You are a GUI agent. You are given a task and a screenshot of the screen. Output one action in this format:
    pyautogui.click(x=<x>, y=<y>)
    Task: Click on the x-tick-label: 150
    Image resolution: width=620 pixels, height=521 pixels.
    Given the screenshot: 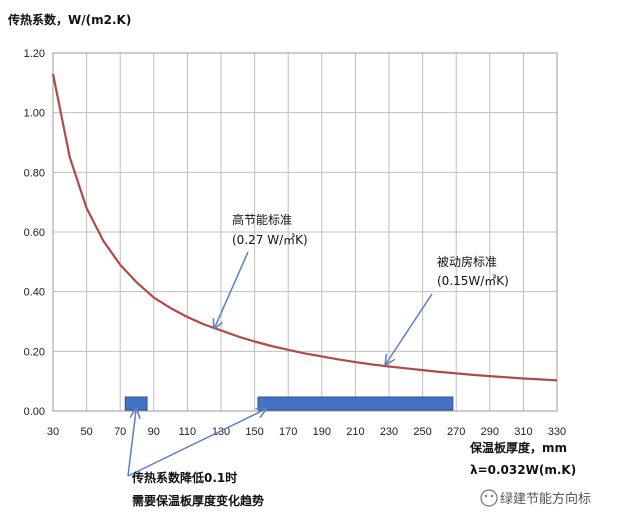 What is the action you would take?
    pyautogui.click(x=254, y=432)
    